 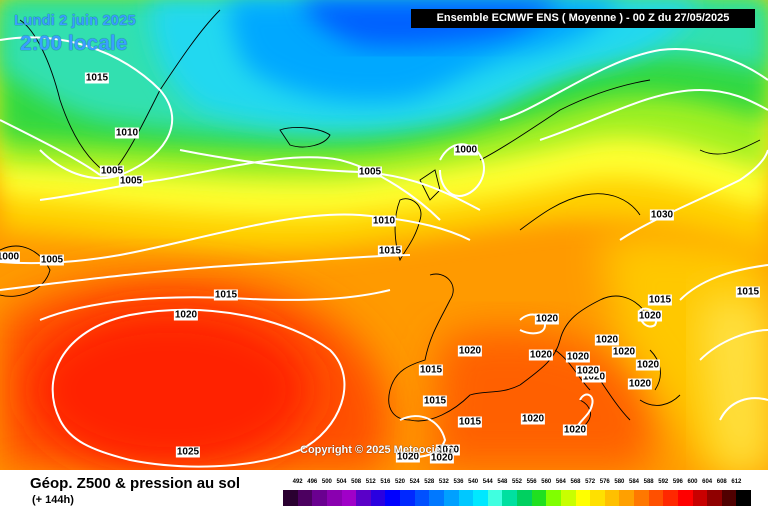 What do you see at coordinates (53, 500) in the screenshot?
I see `lead-time-label: (+ 144h)` at bounding box center [53, 500].